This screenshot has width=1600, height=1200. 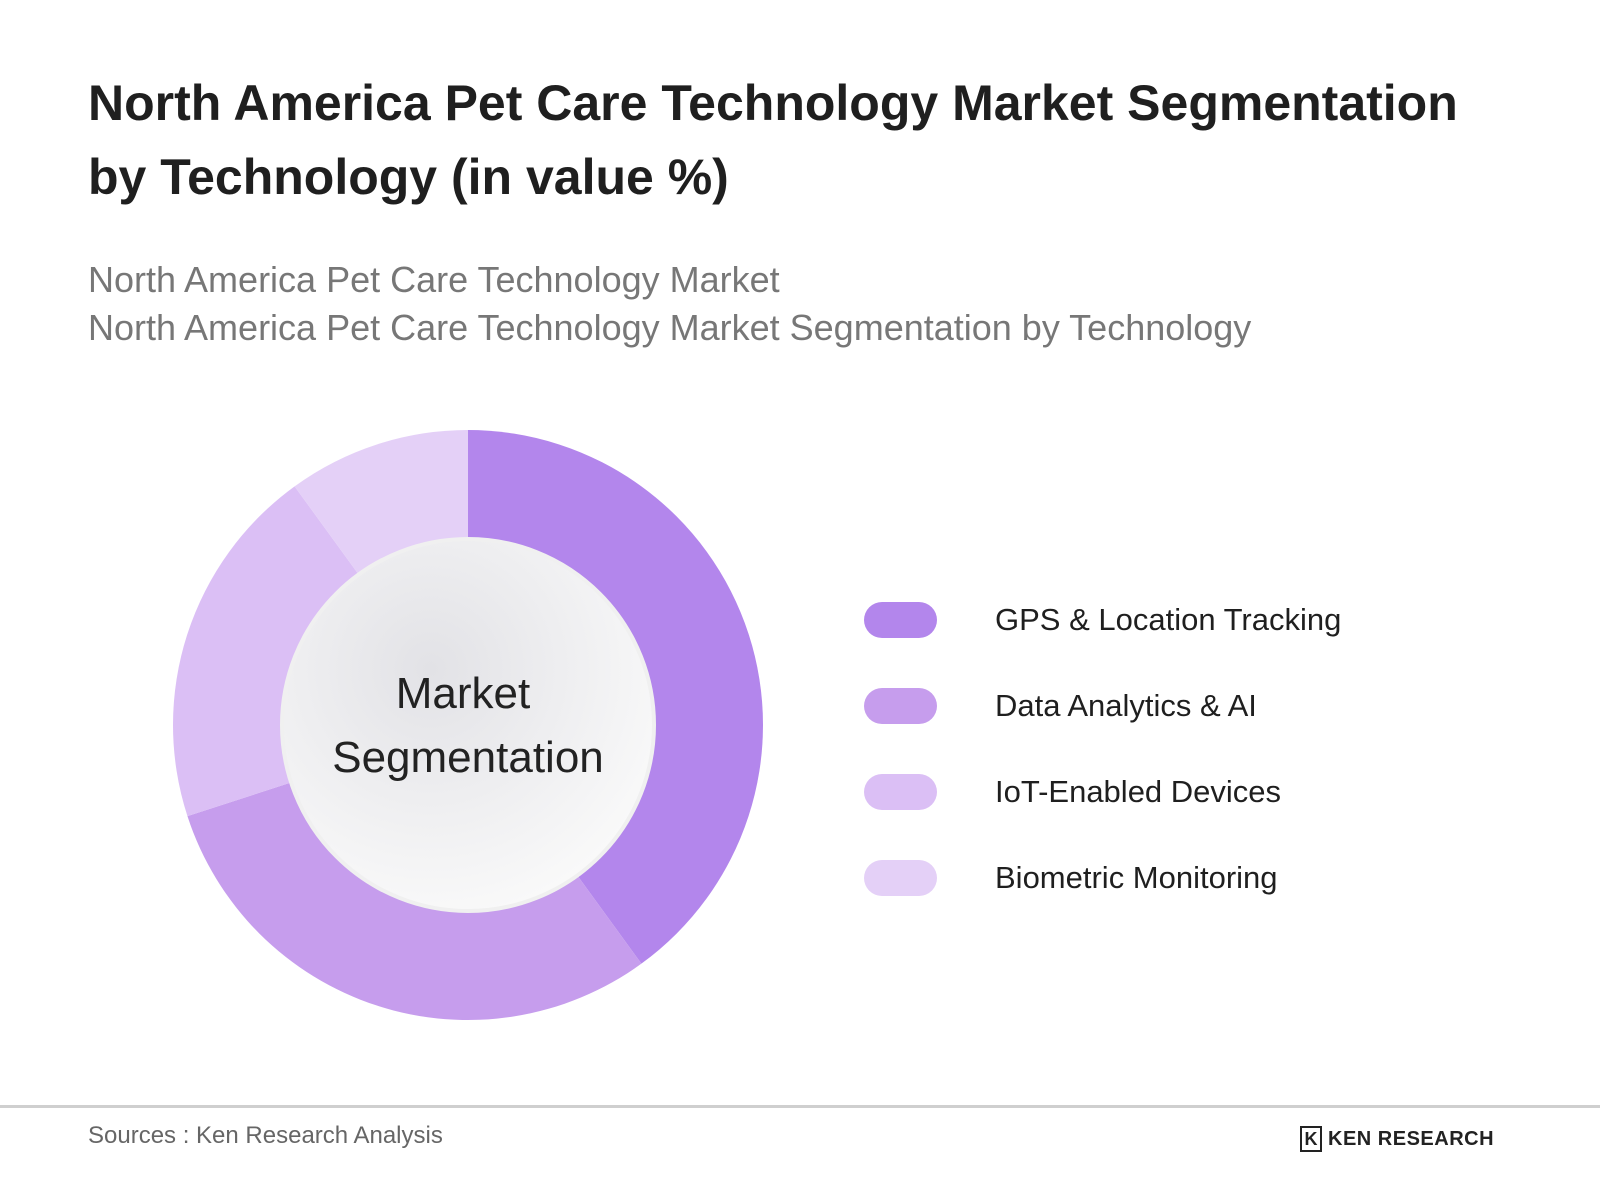 What do you see at coordinates (265, 1135) in the screenshot?
I see `source-note: Sources : Ken Research Analysis` at bounding box center [265, 1135].